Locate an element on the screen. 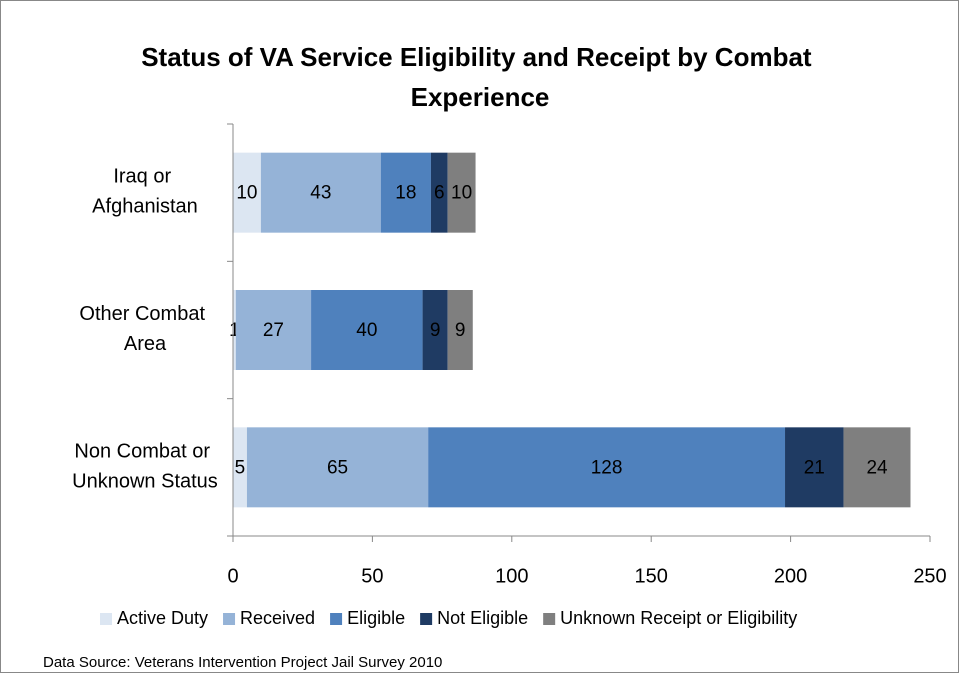 The image size is (960, 674). legend-label: Unknown Receipt or Eligibility is located at coordinates (678, 618).